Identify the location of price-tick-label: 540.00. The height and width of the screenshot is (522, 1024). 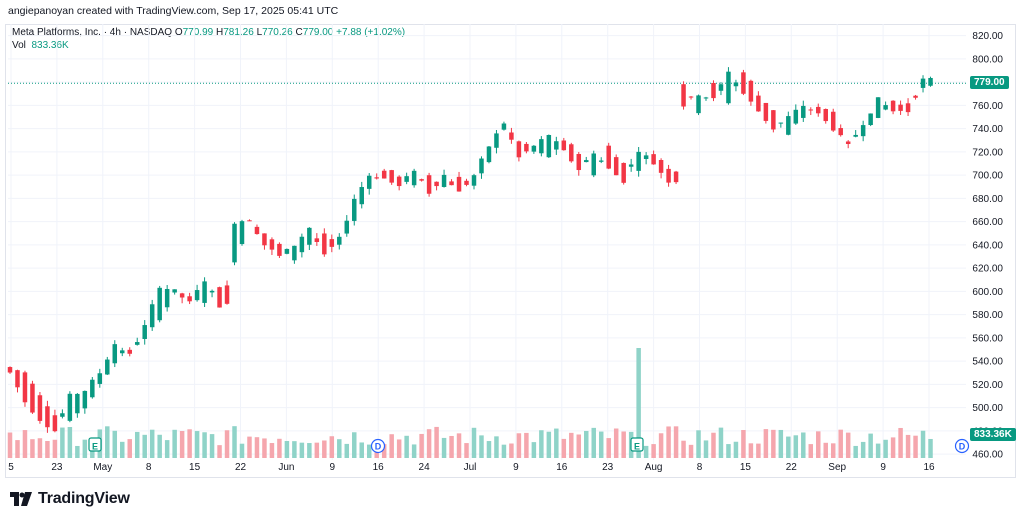
(987, 362).